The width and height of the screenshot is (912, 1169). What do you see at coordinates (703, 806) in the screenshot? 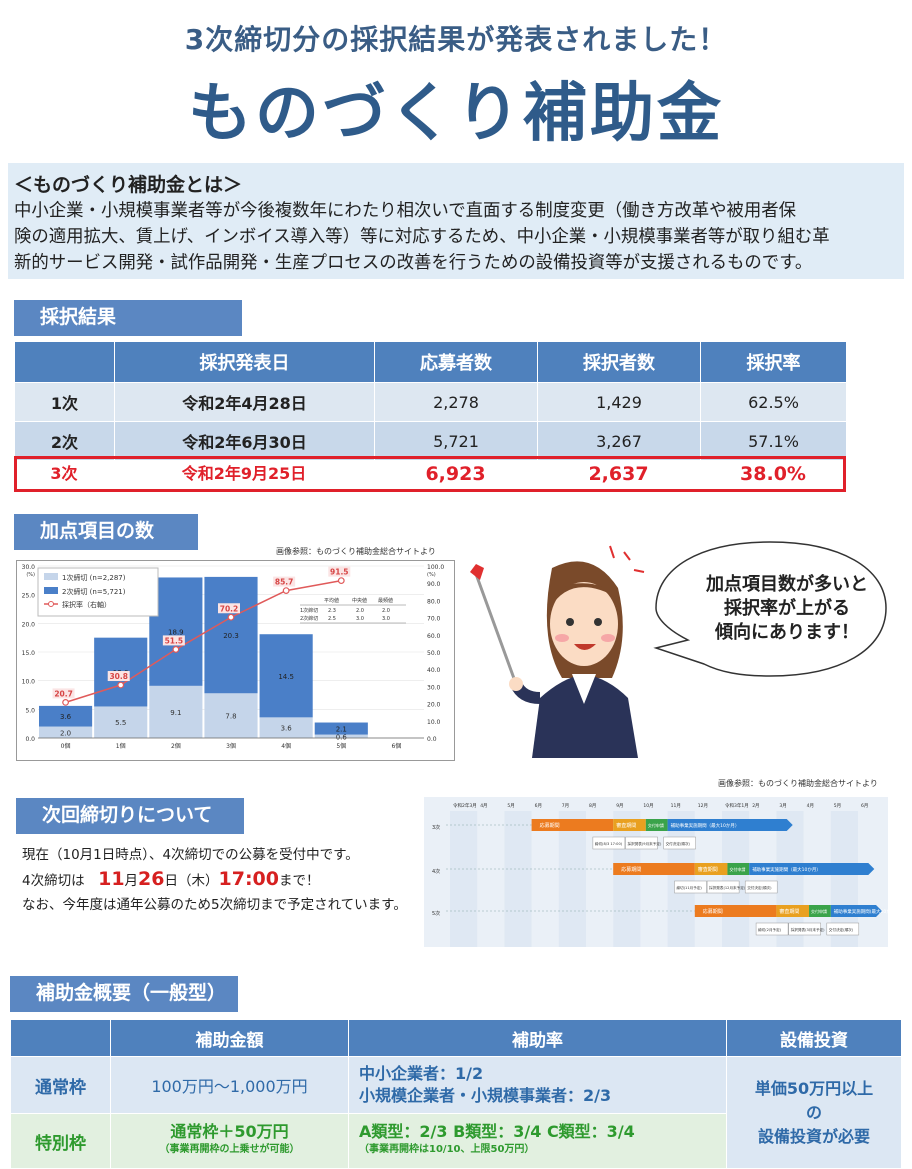
I see `month-label: 12月` at bounding box center [703, 806].